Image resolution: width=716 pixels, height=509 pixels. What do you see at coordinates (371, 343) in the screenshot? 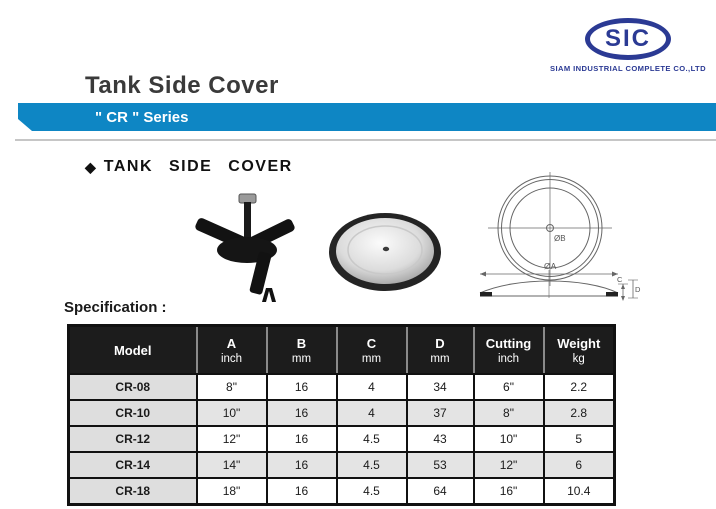
I see `col-label: C` at bounding box center [371, 343].